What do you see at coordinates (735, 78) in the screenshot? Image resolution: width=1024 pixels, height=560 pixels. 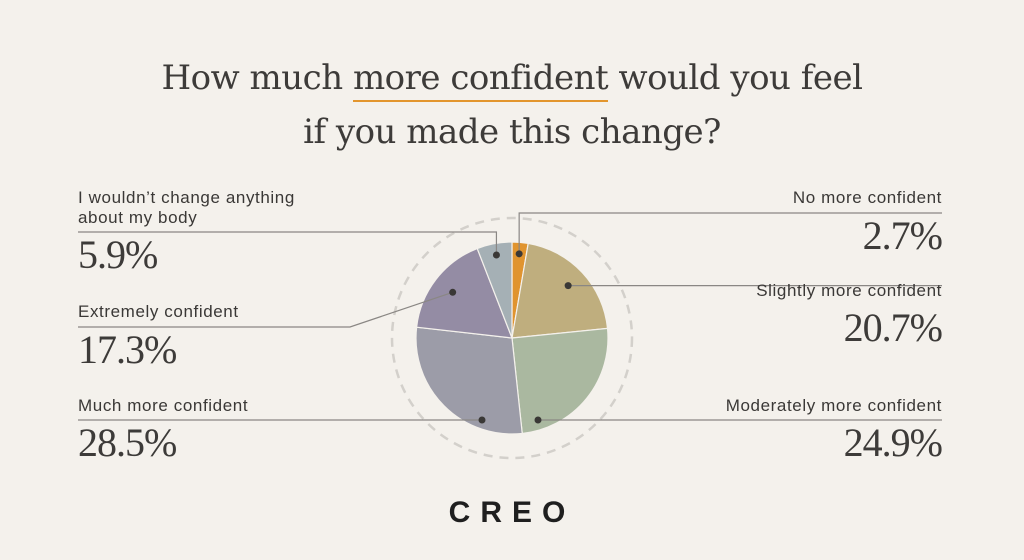 I see `title-text: would you feel` at bounding box center [735, 78].